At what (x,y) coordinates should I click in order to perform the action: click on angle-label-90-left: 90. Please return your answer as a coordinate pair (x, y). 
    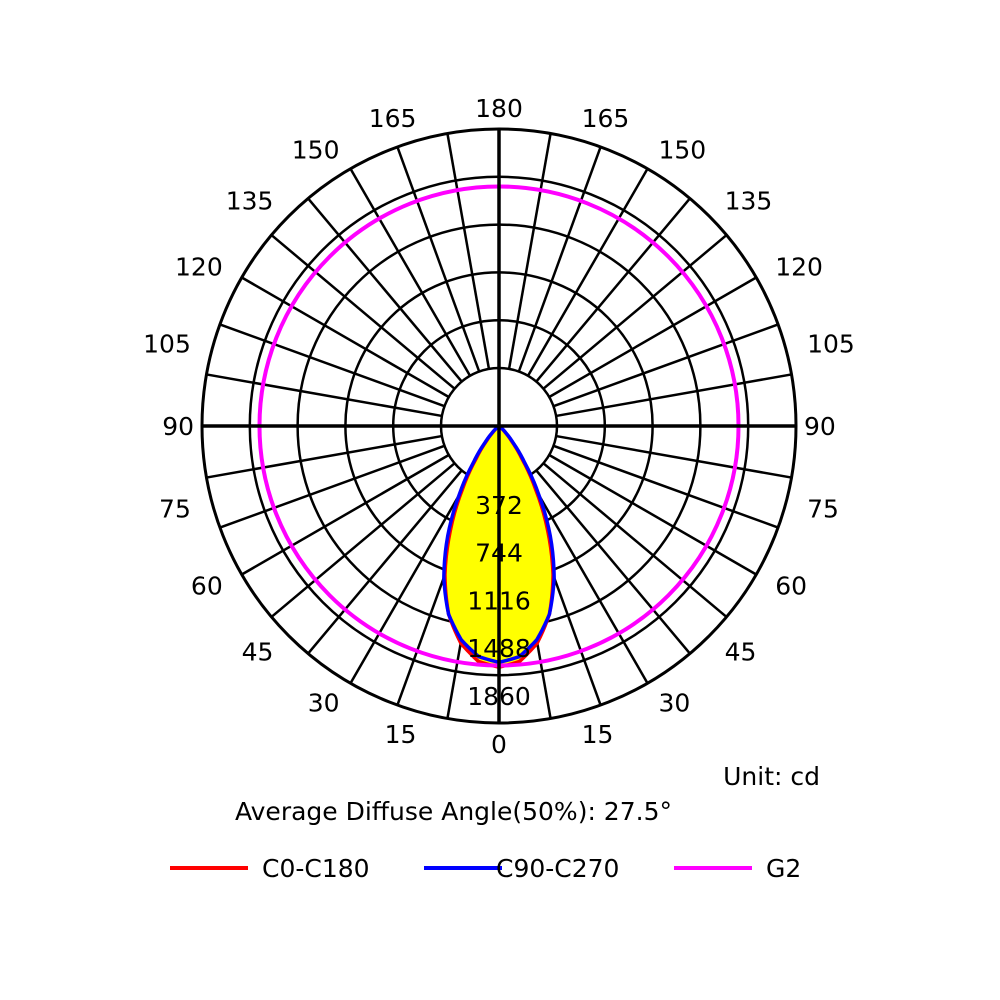
    Looking at the image, I should click on (178, 426).